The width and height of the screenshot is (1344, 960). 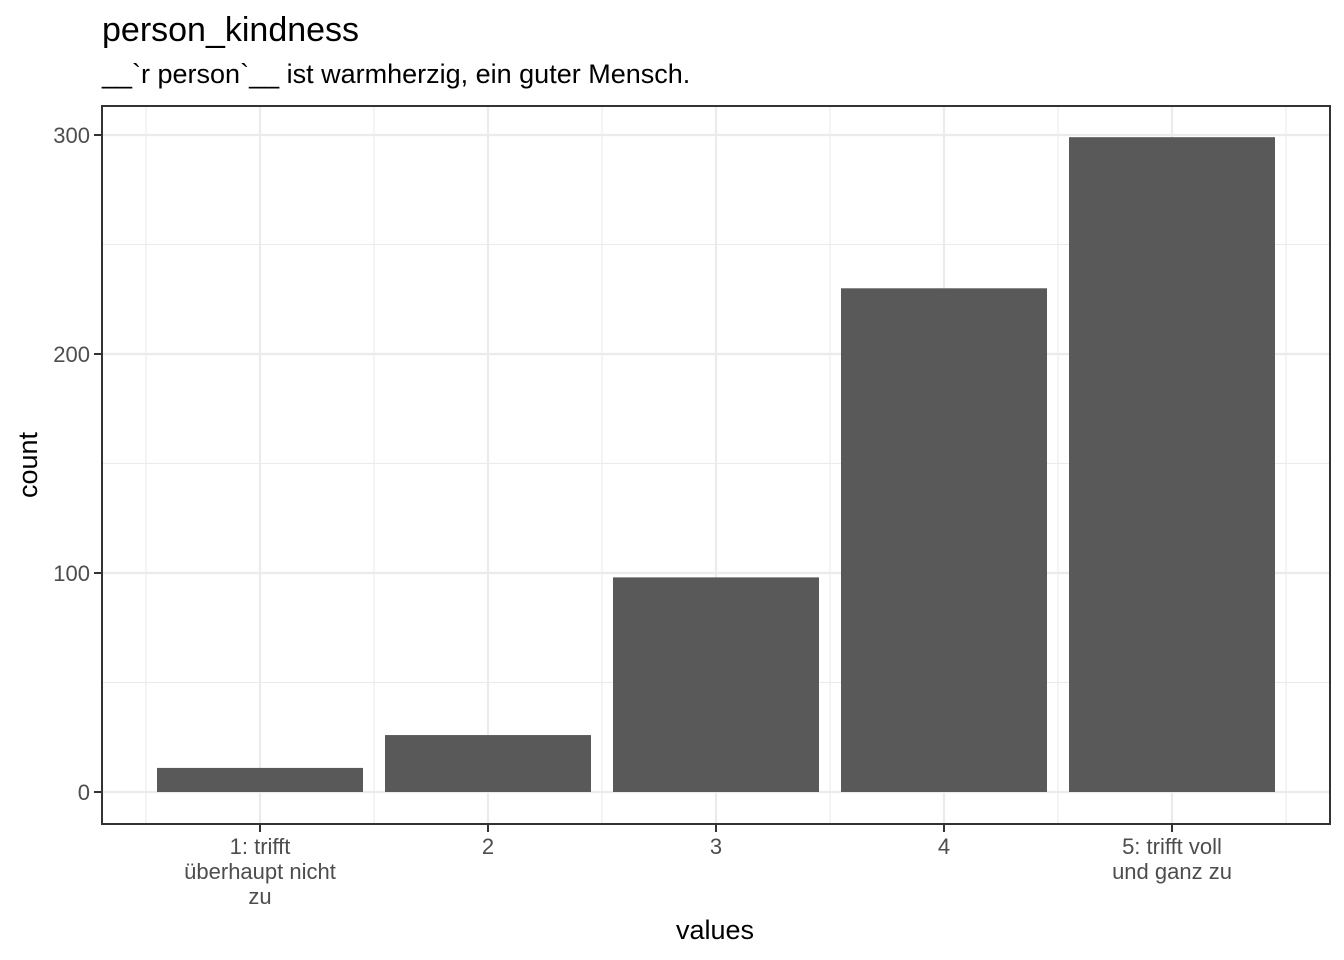 I want to click on y-tick-label: 300, so click(x=71, y=135).